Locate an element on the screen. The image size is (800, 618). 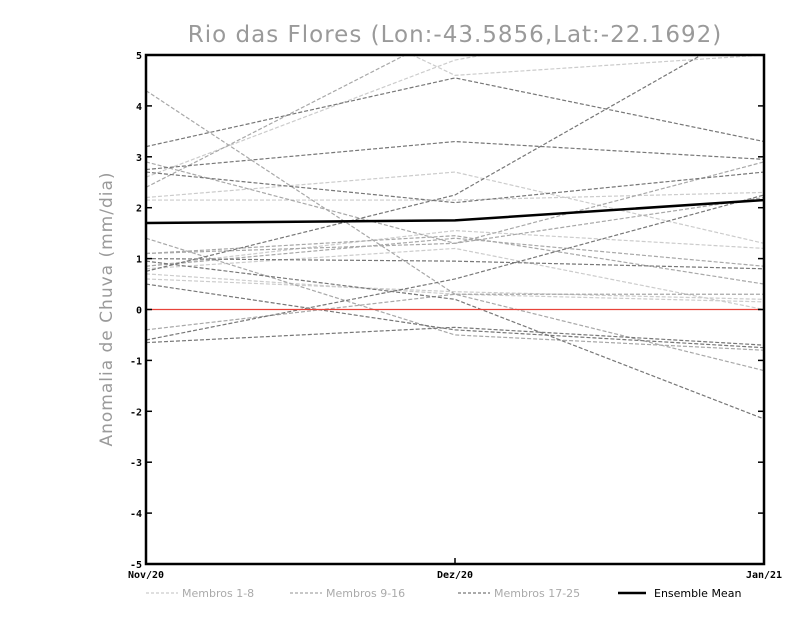
x-tick-label: Jan/21 is located at coordinates (764, 575).